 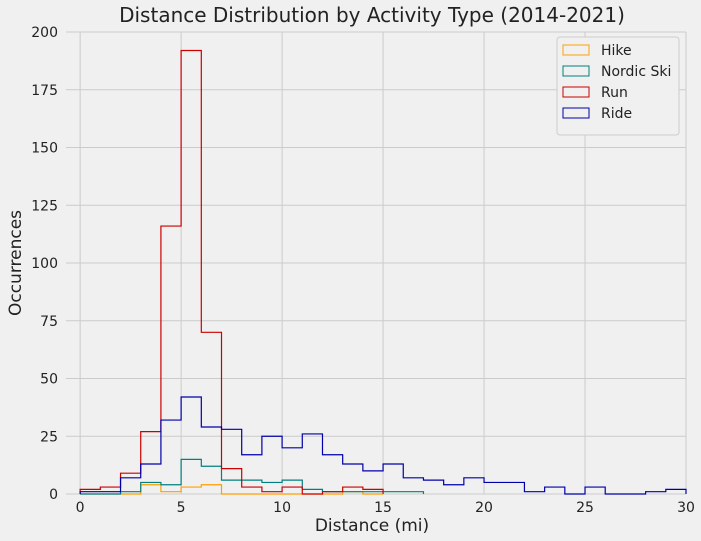 I want to click on y-axis-ticks: 0 25 50 75 100 125 150 175 200, so click(x=44, y=264).